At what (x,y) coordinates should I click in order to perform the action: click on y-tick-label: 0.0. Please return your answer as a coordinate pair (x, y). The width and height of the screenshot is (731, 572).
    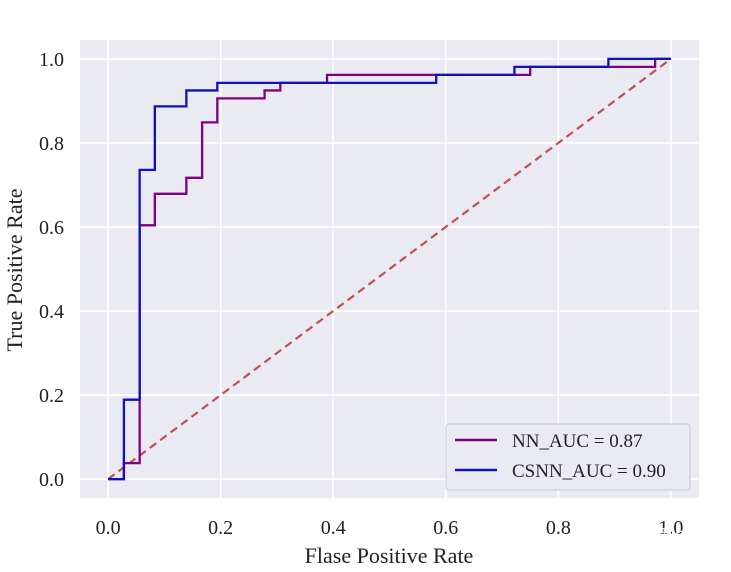
    Looking at the image, I should click on (51, 480).